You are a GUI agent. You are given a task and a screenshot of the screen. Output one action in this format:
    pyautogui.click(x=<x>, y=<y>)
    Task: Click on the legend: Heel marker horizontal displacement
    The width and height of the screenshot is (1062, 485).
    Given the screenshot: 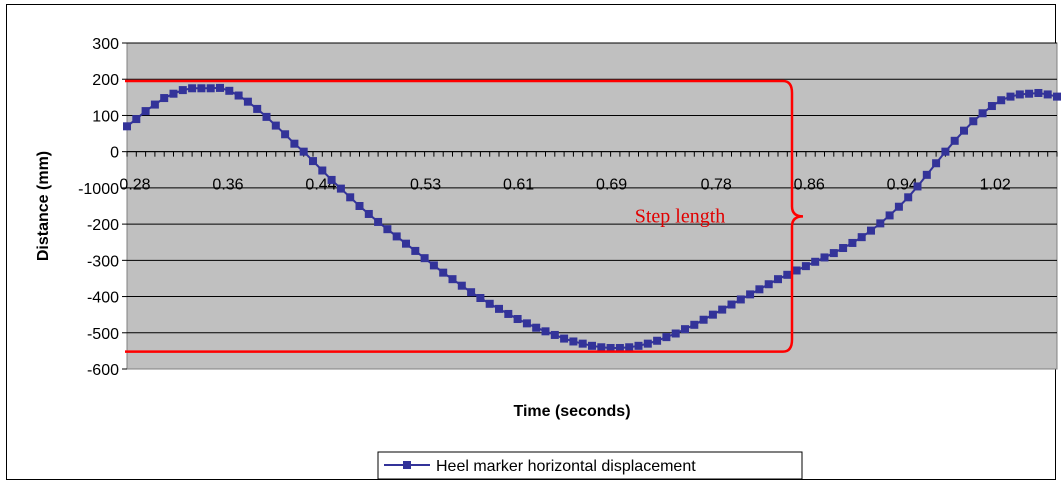 What is the action you would take?
    pyautogui.click(x=590, y=465)
    